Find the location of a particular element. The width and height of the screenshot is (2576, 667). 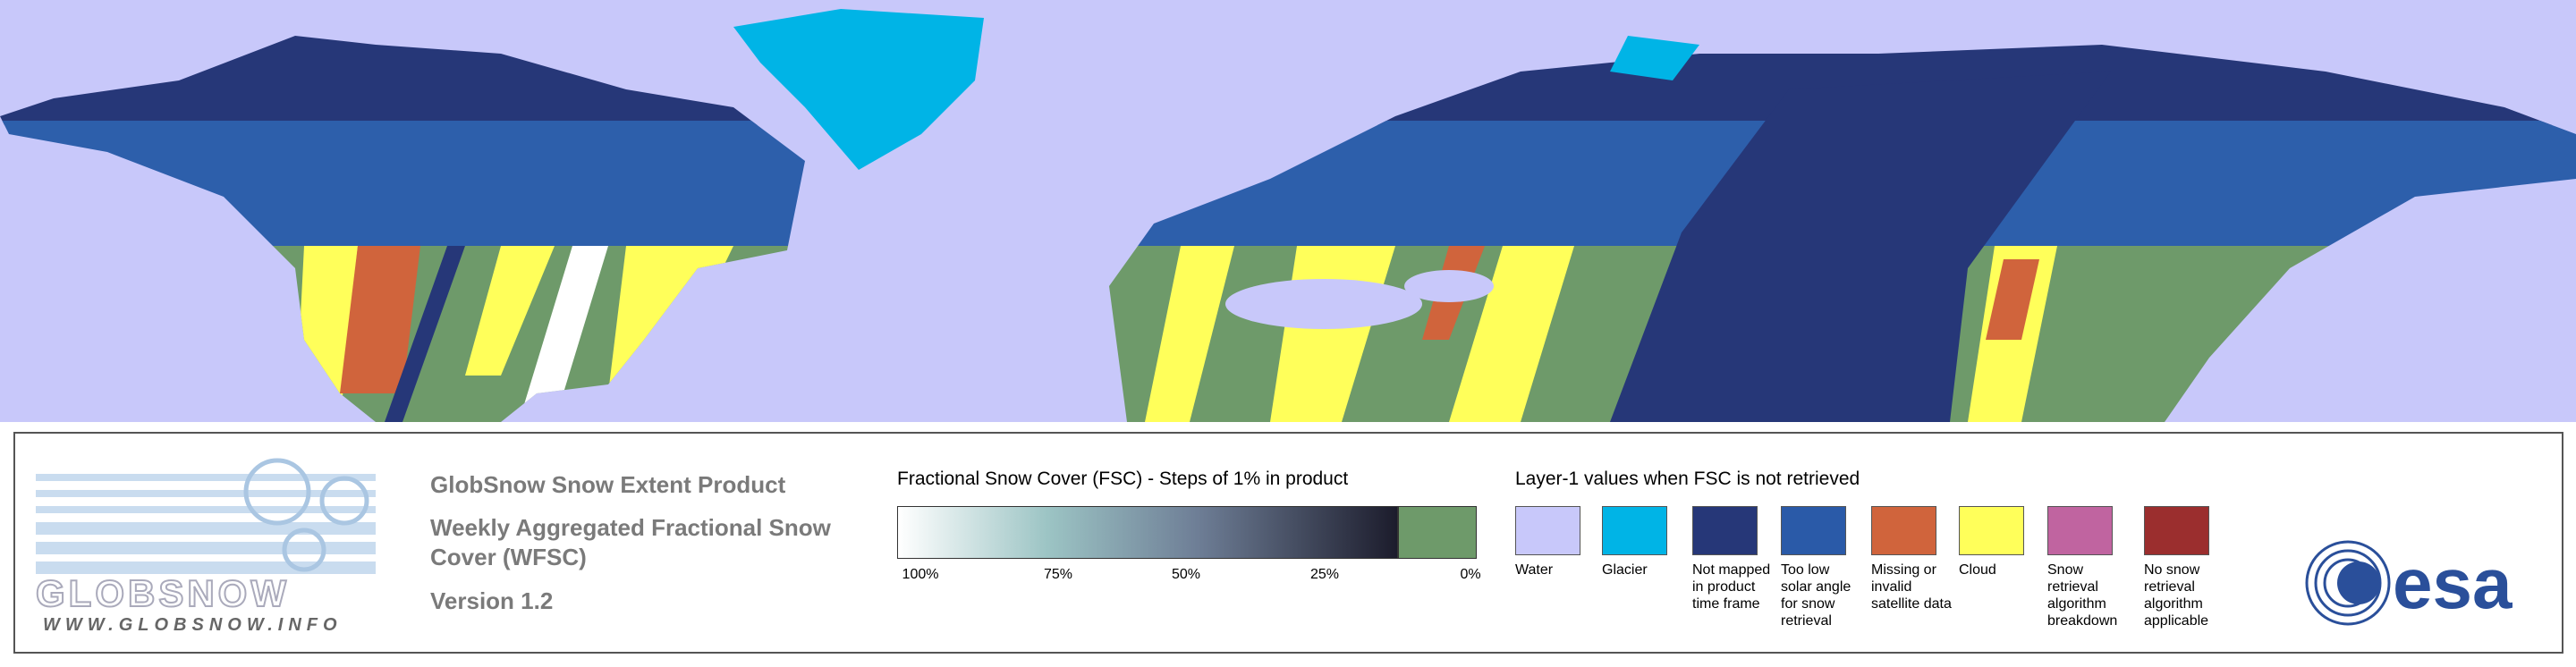

fsc-tick-label: 100% is located at coordinates (920, 574).